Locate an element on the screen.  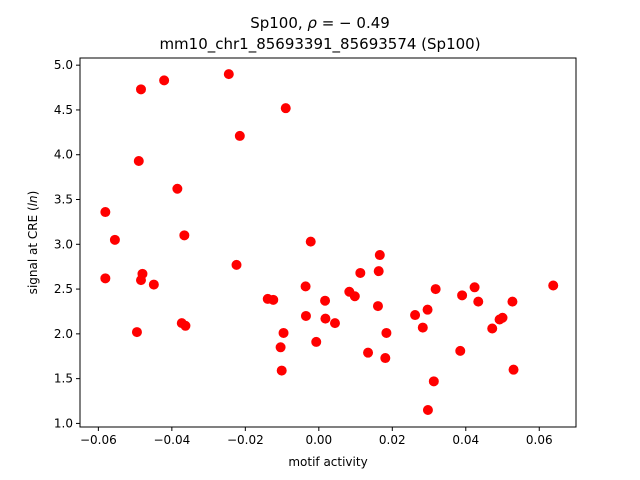
y-axis: 1.0 1.5 2.0 2.5 3.0 3.5 4.0 4.5 5.0 is located at coordinates (67, 244).